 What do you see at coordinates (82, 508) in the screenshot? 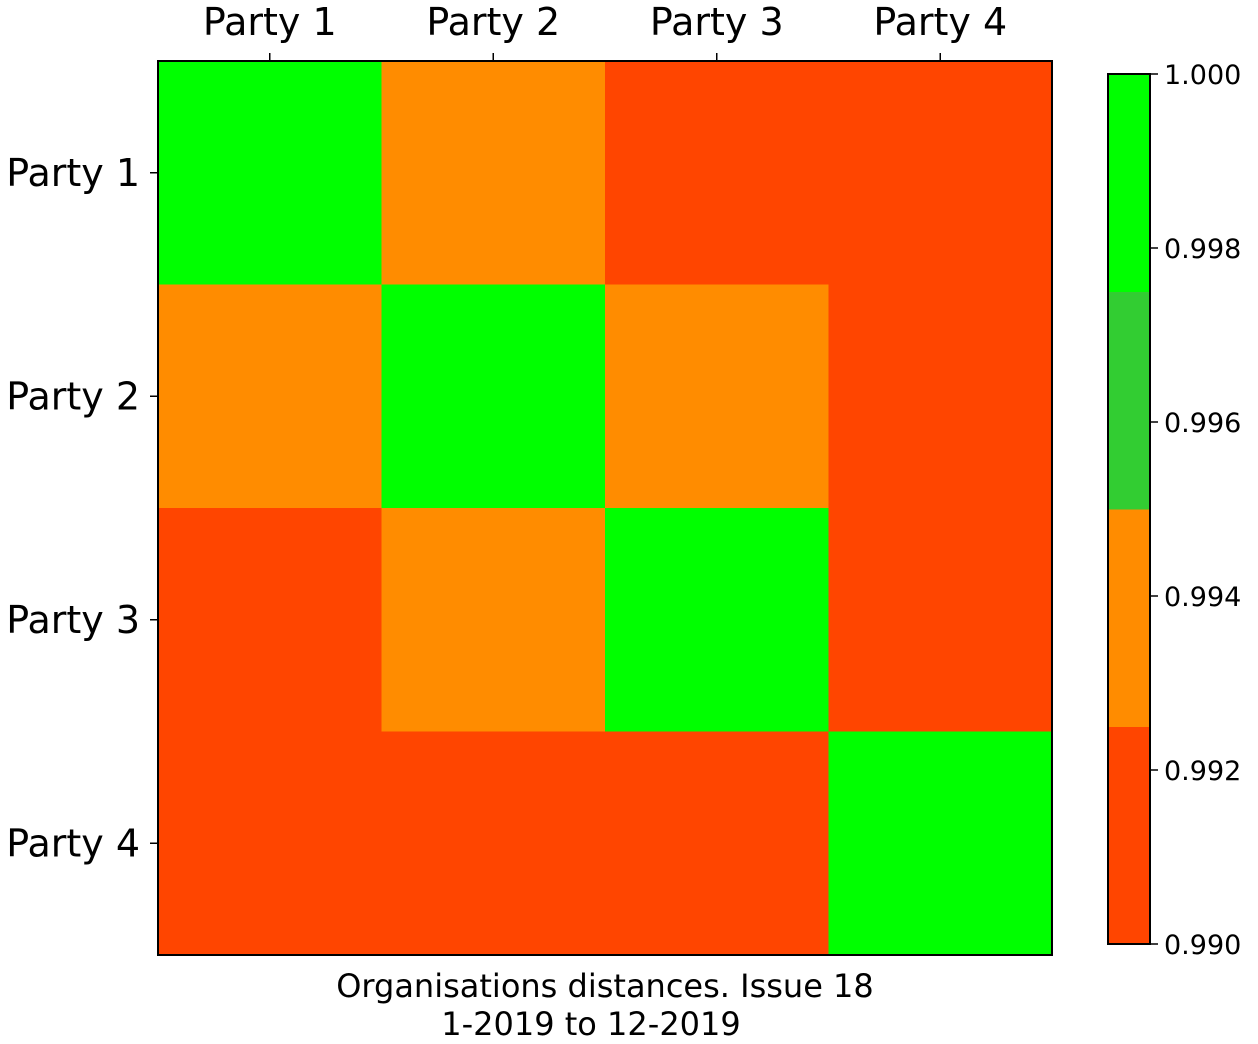
I see `y-tick-labels: Party 1 Party 2 Party 3 Party 4` at bounding box center [82, 508].